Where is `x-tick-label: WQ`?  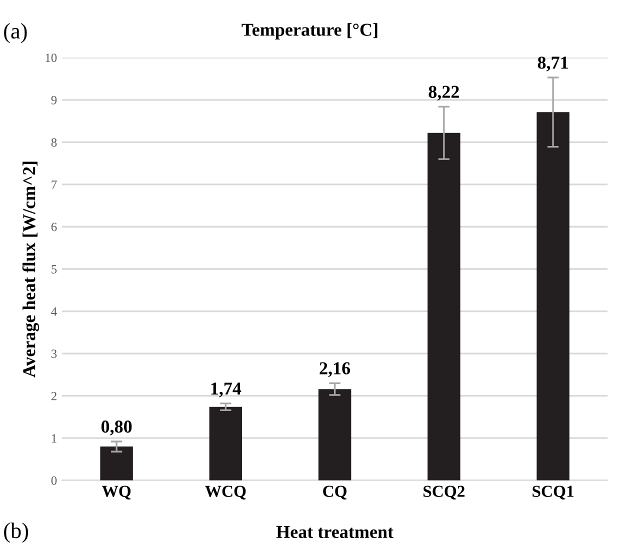
x-tick-label: WQ is located at coordinates (116, 493).